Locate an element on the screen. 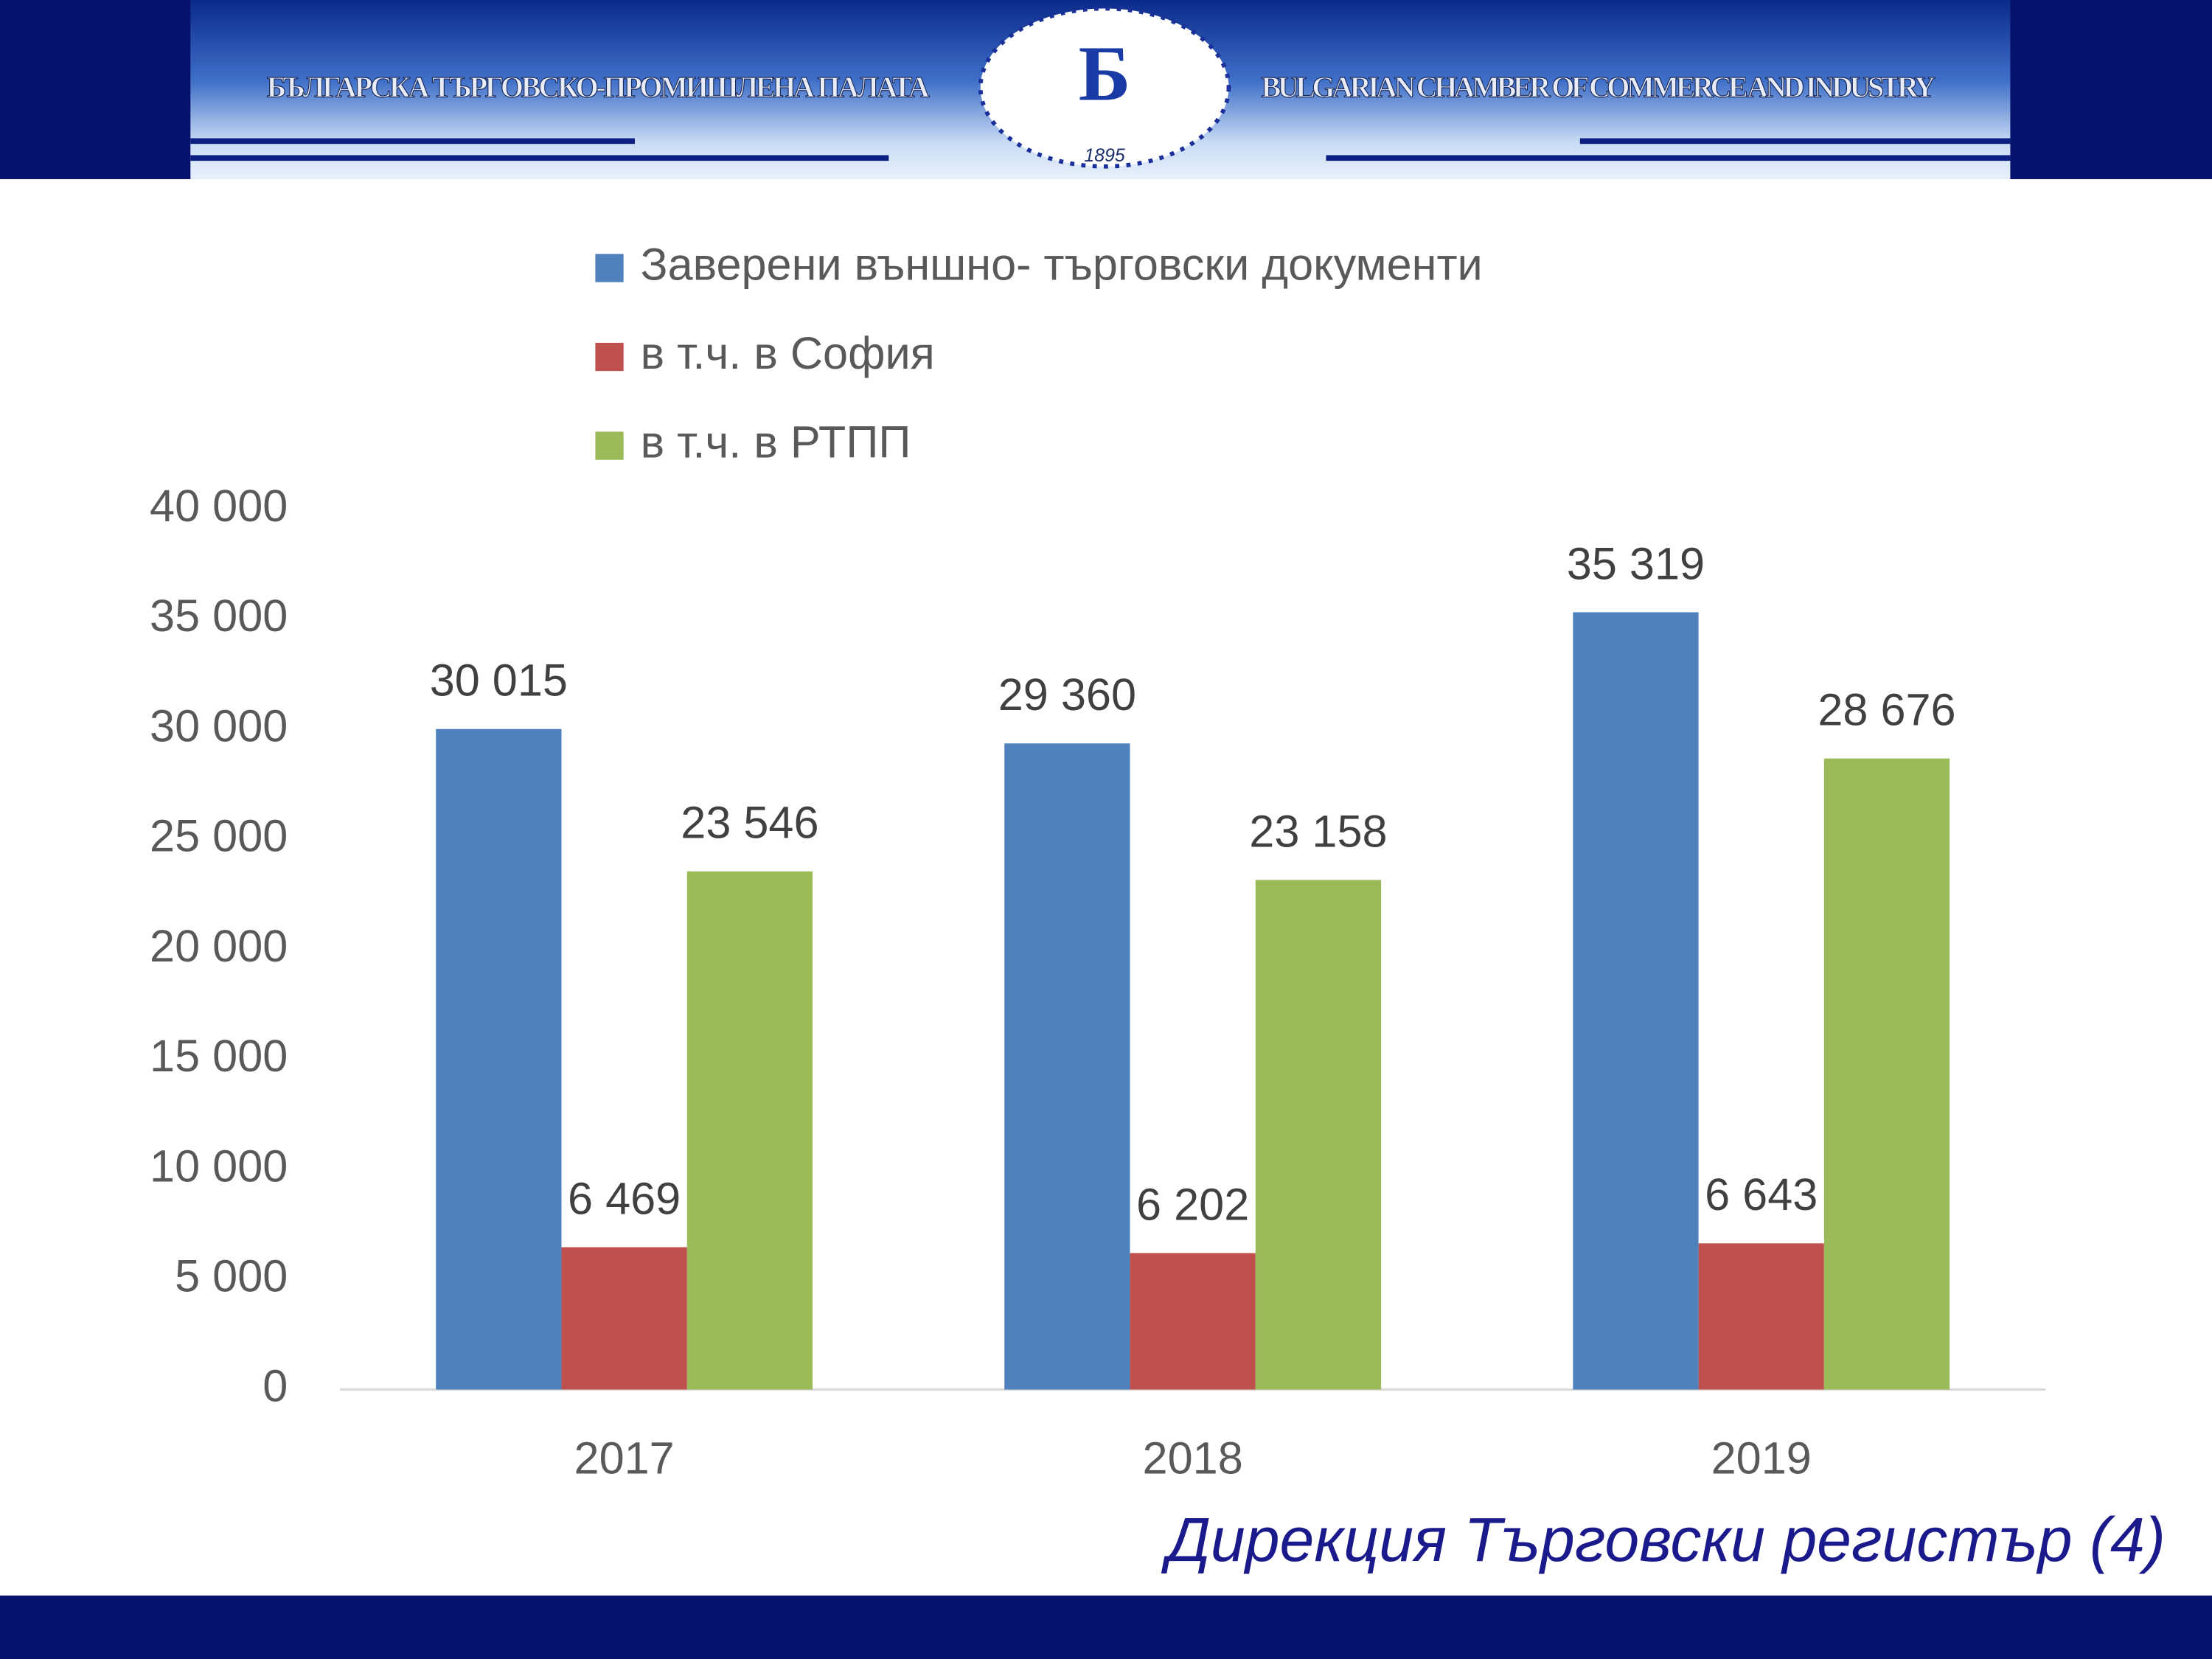 The width and height of the screenshot is (2212, 1659). legend-label: в т.ч. в РТПП is located at coordinates (776, 442).